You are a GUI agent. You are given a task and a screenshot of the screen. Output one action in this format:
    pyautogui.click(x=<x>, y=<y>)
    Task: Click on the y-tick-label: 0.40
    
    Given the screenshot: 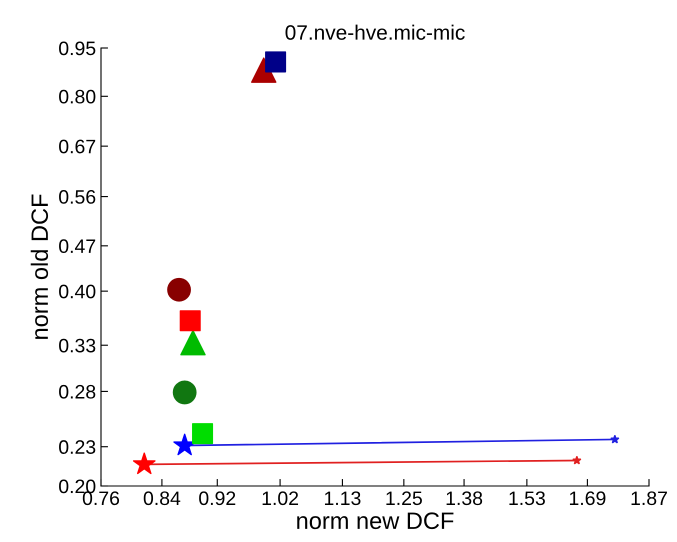 What is the action you would take?
    pyautogui.click(x=77, y=291)
    